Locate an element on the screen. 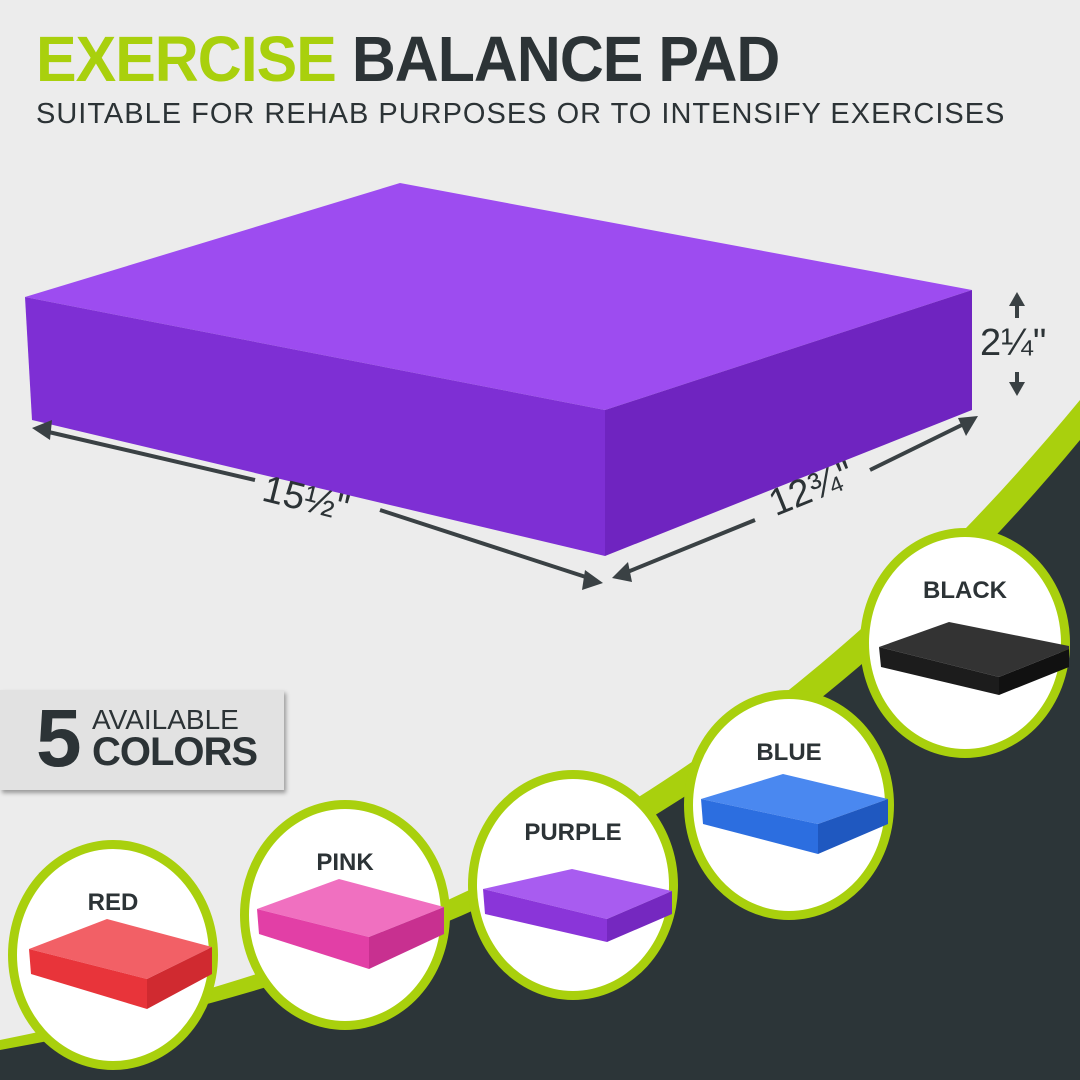 The height and width of the screenshot is (1080, 1080). color-swatch-red: RED is located at coordinates (113, 955).